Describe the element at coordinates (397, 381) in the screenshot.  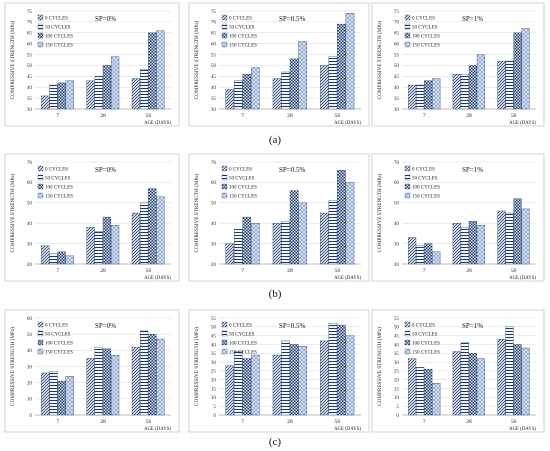
I see `y-tick-label: 20` at that location.